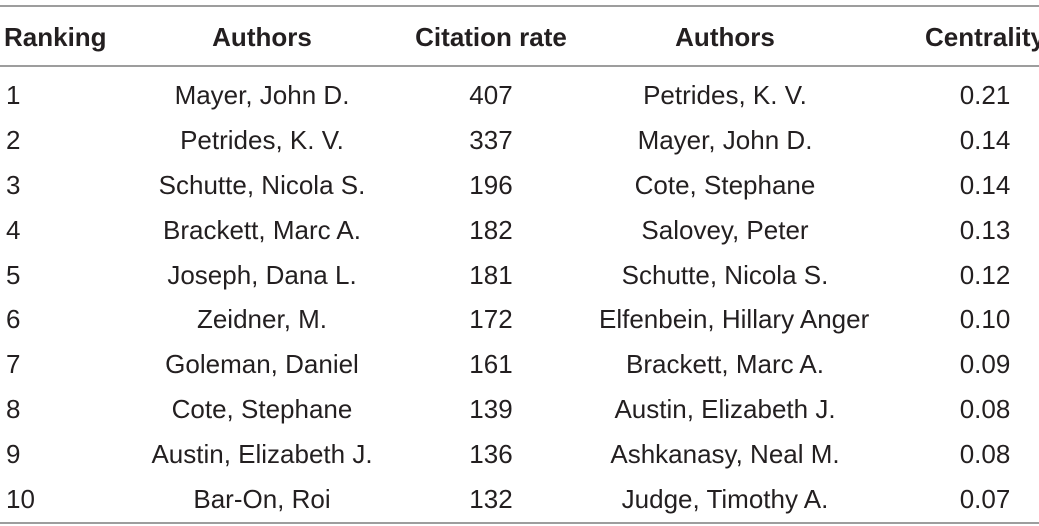 This screenshot has width=1039, height=526. I want to click on cell-citation-rate: 136, so click(491, 454).